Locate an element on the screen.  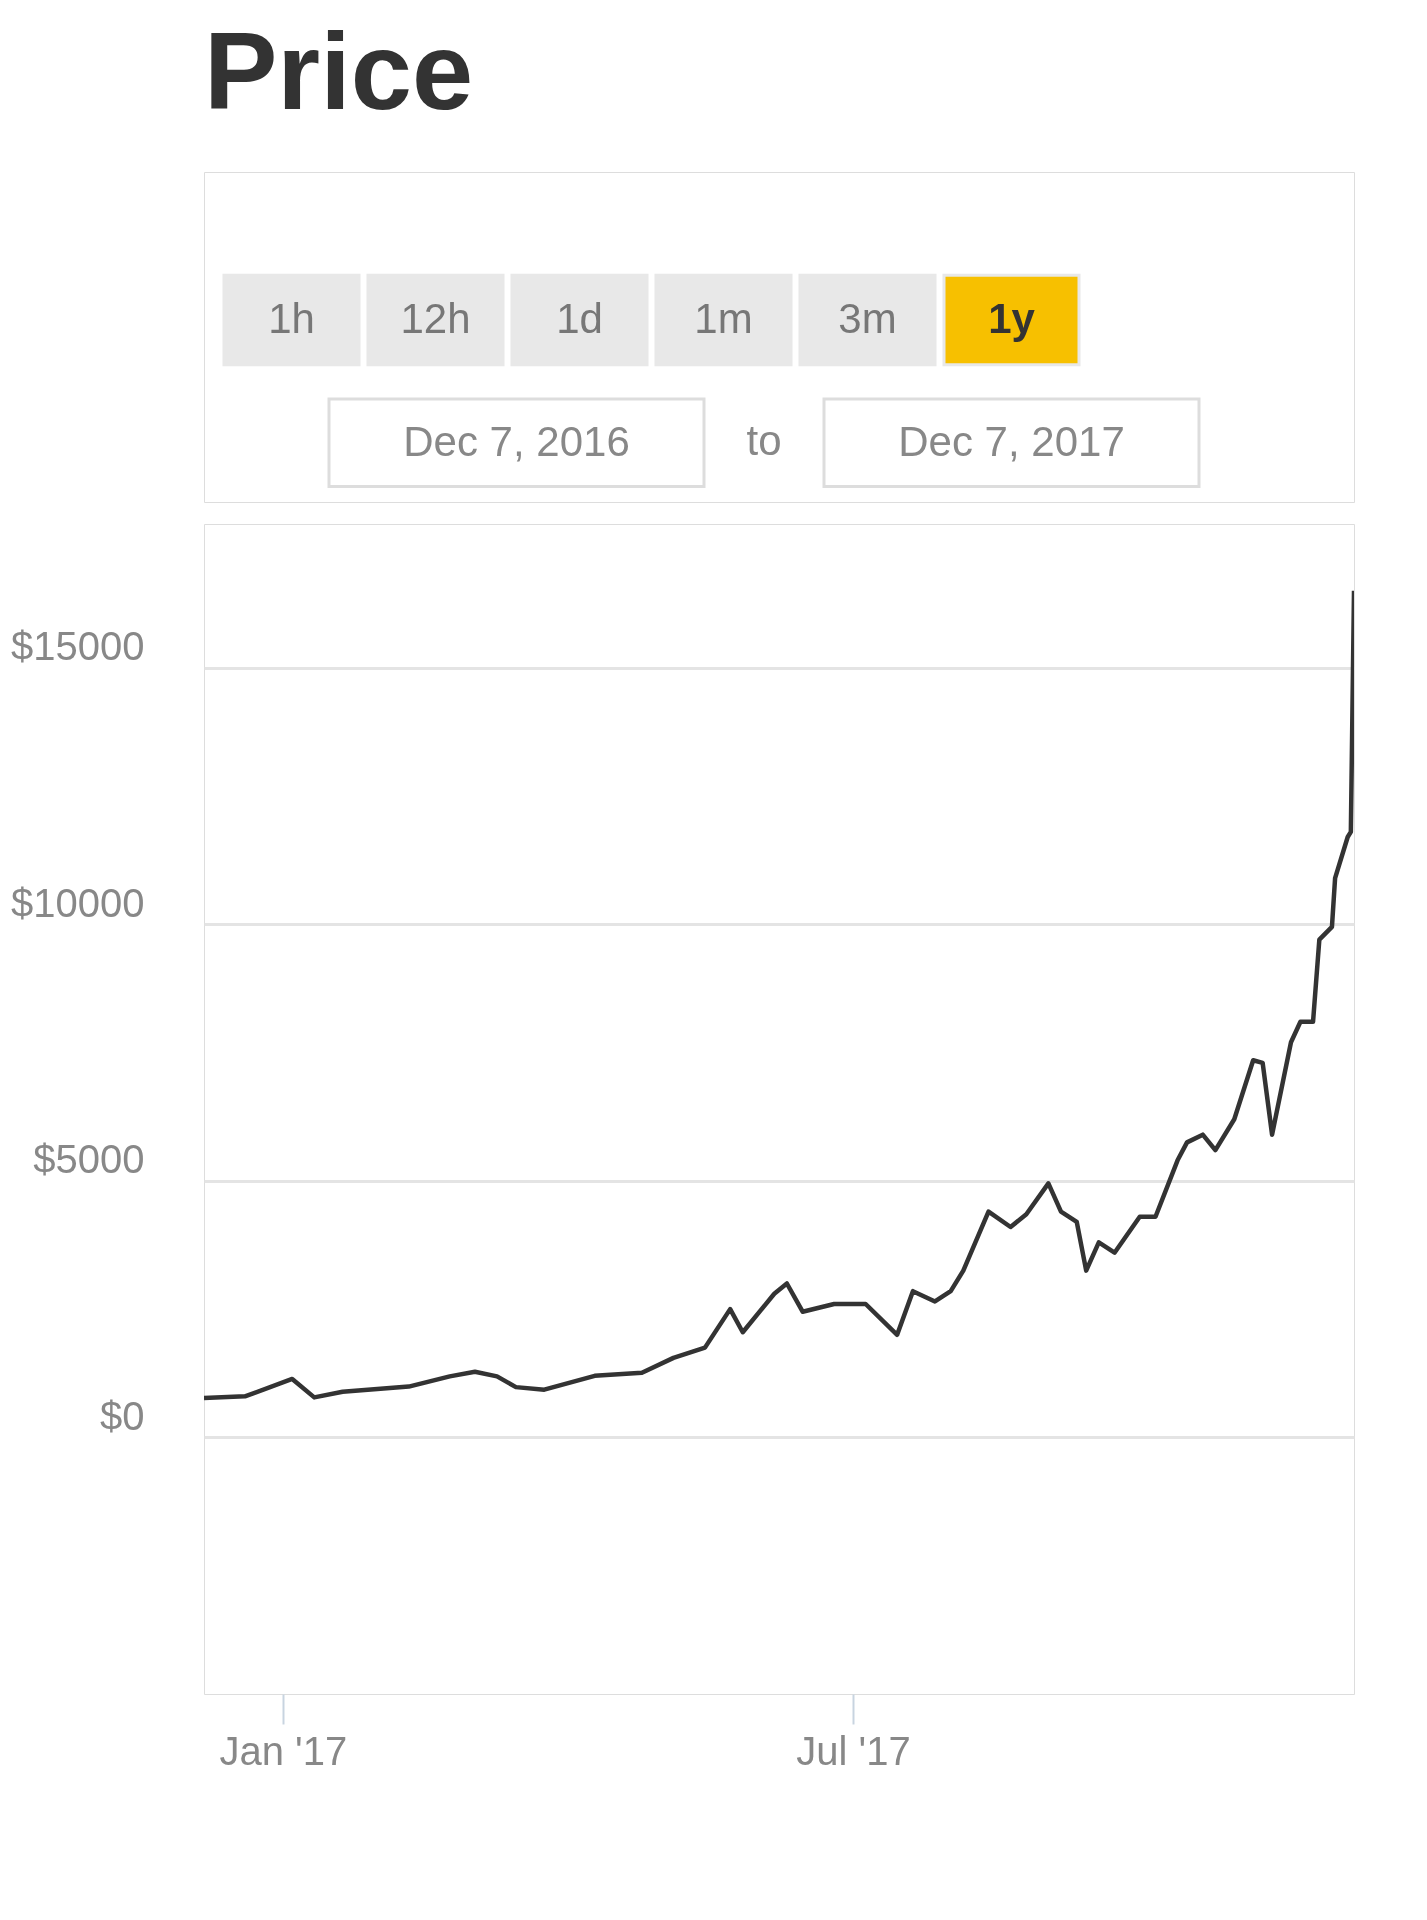
y-tick-label: $15000 is located at coordinates (78, 646).